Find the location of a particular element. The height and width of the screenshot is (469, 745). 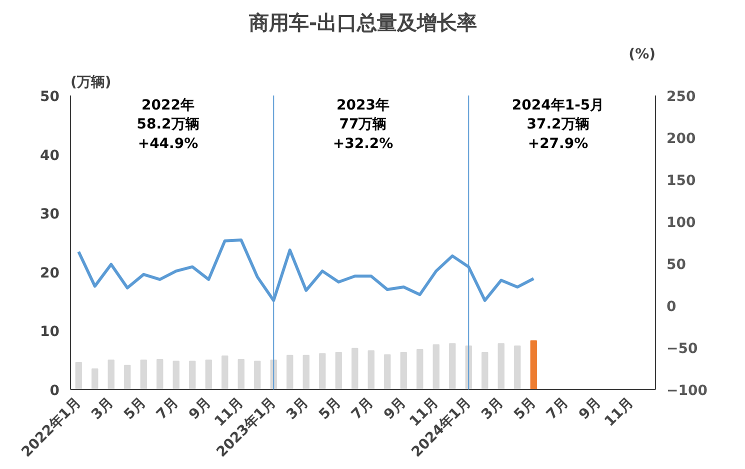

annotation: 2023年 77万辆 +32.2% is located at coordinates (363, 125).